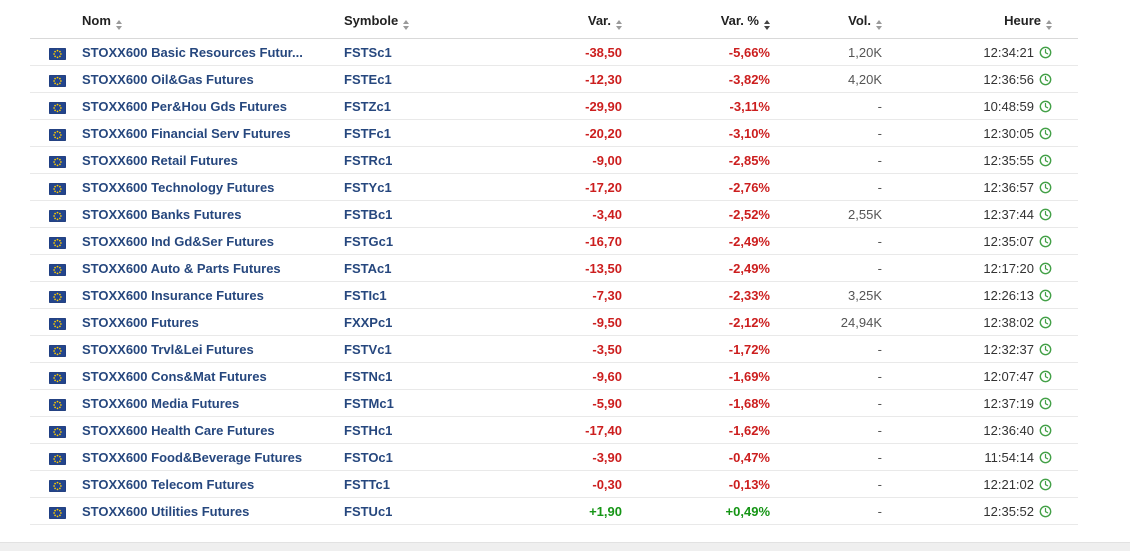 This screenshot has height=551, width=1130. What do you see at coordinates (173, 295) in the screenshot?
I see `instrument-name-link: STOXX600 Insurance Futures` at bounding box center [173, 295].